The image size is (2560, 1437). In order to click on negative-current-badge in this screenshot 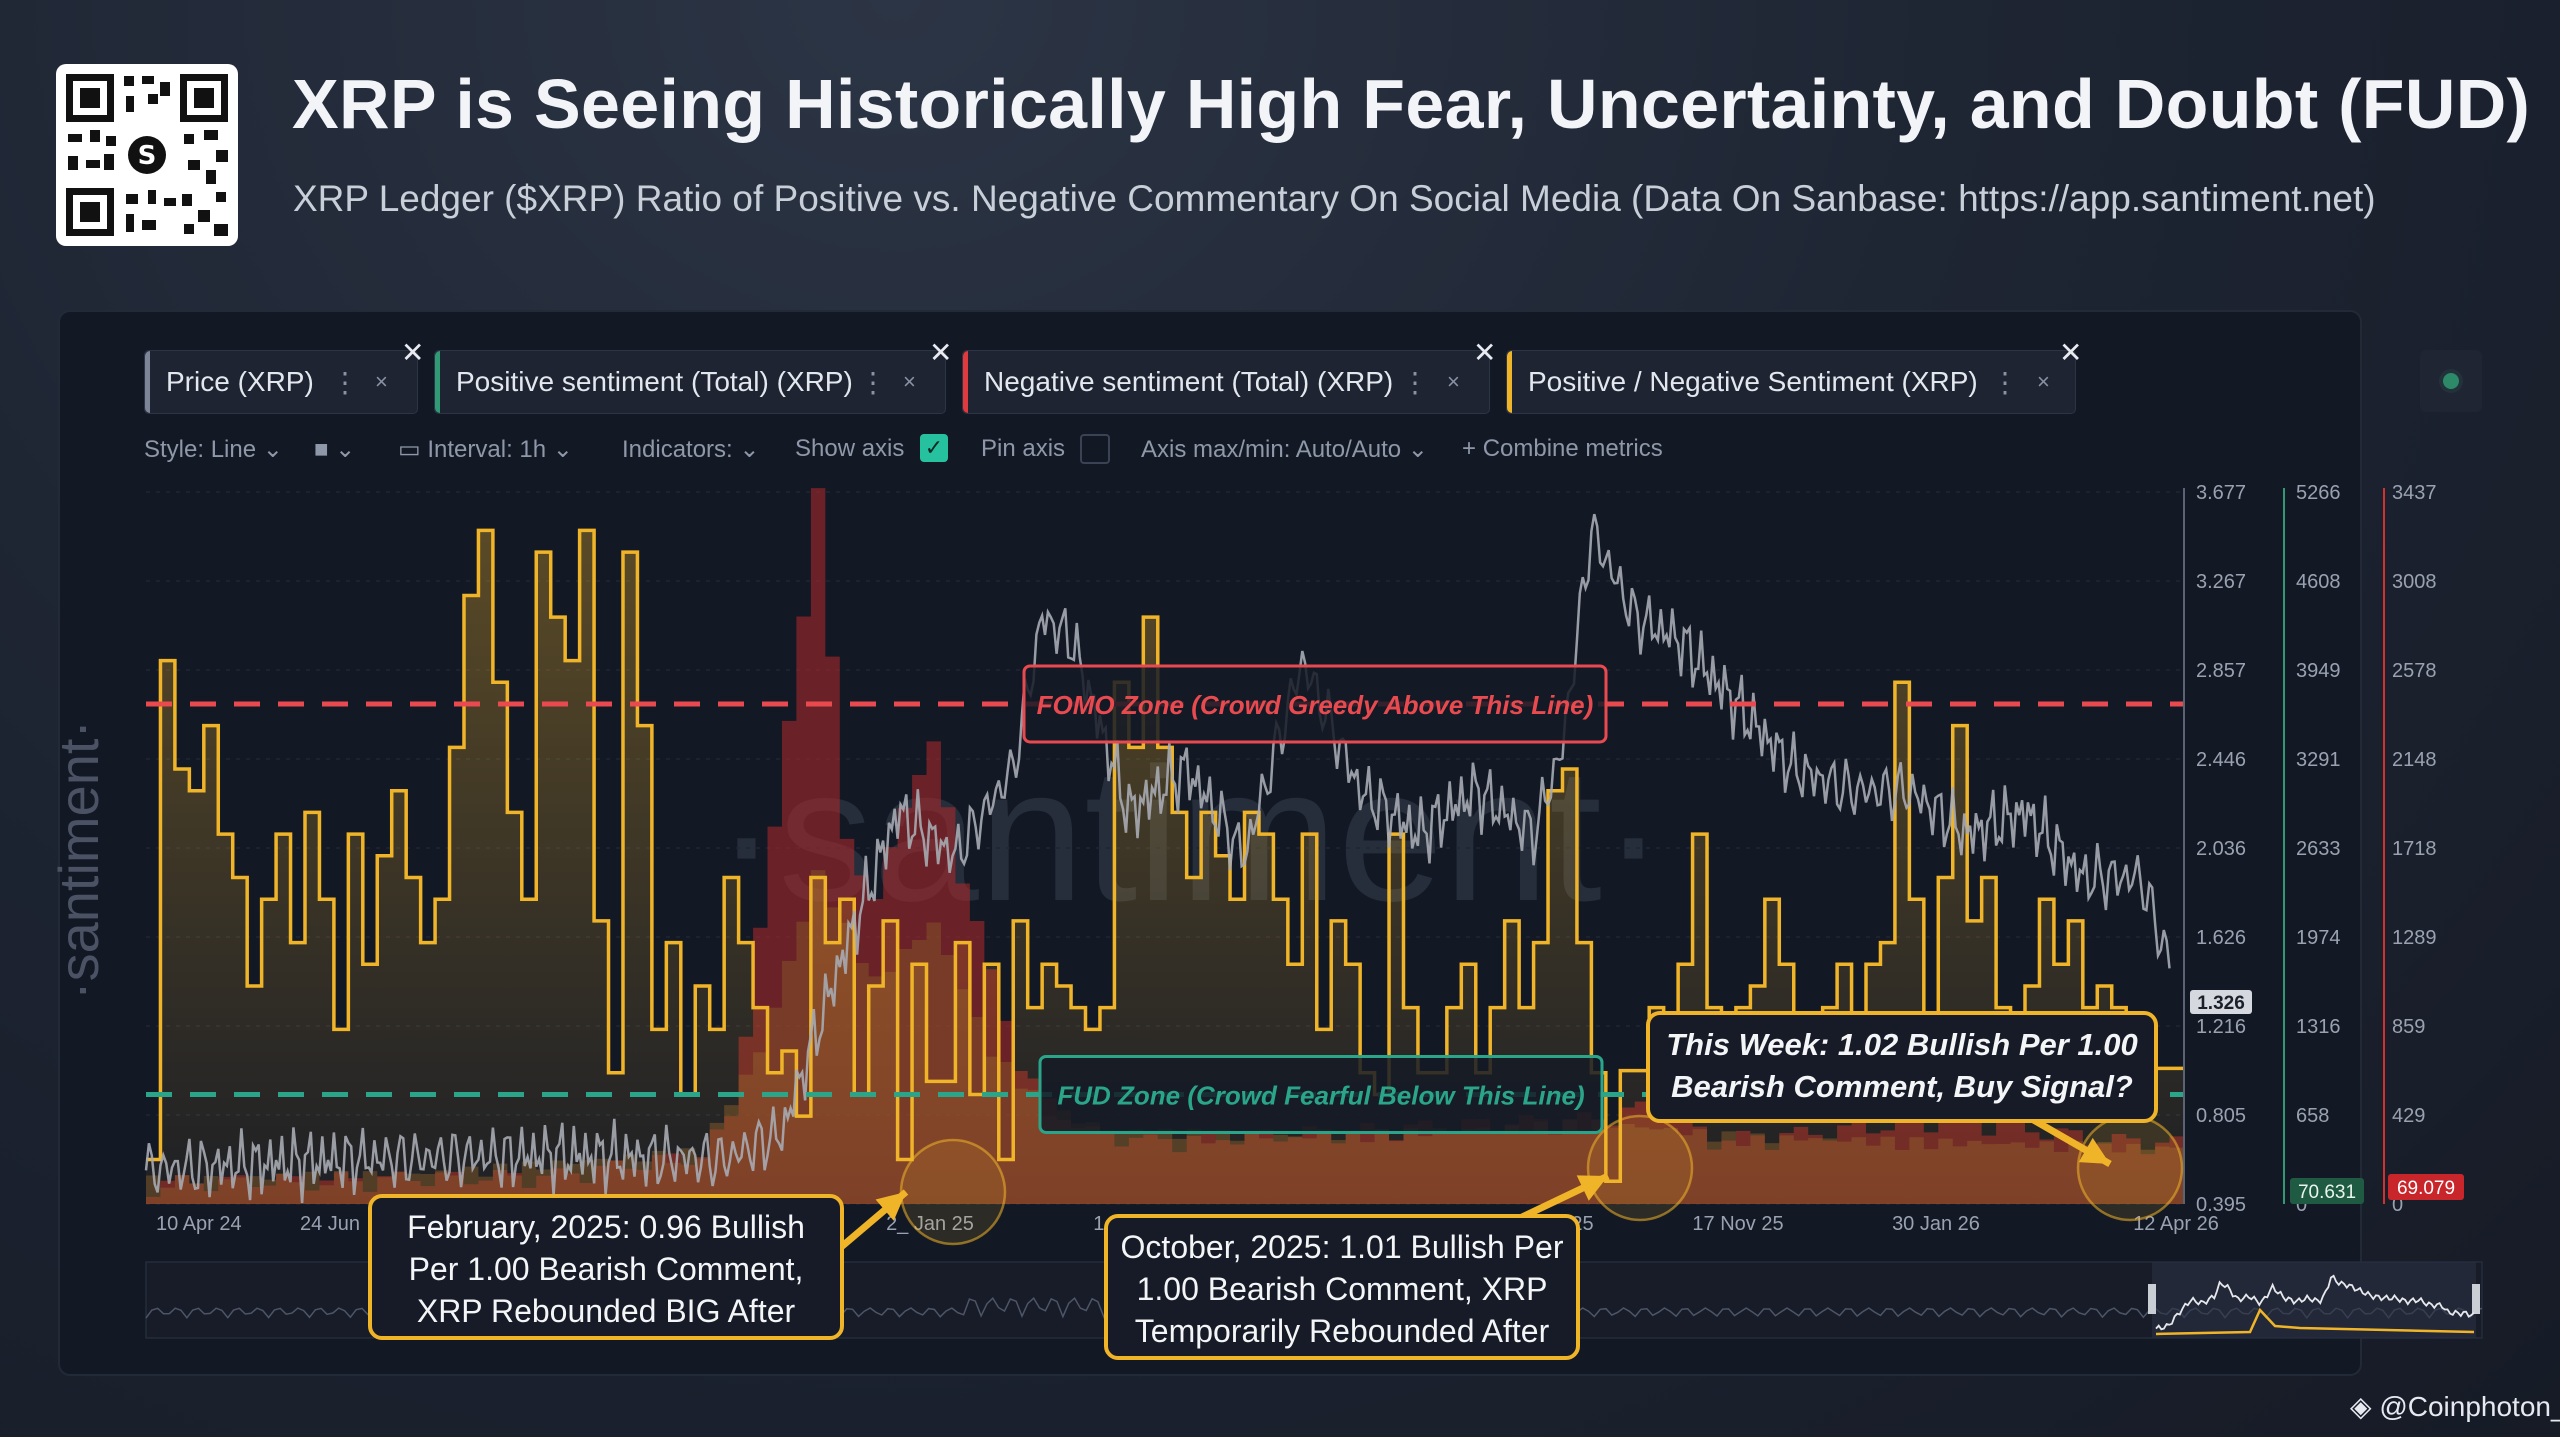, I will do `click(2426, 1187)`.